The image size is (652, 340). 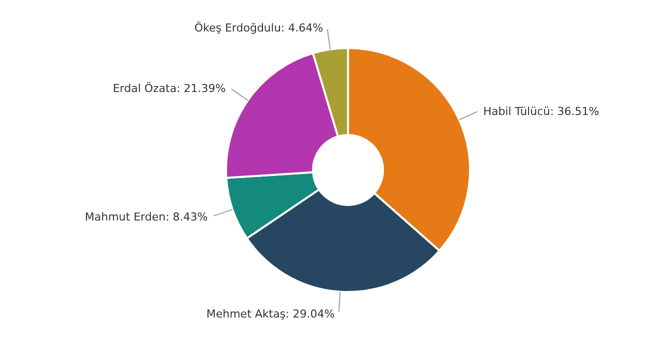 I want to click on slice-label: Ökeş Erdoğdulu: 4.64%, so click(x=259, y=27).